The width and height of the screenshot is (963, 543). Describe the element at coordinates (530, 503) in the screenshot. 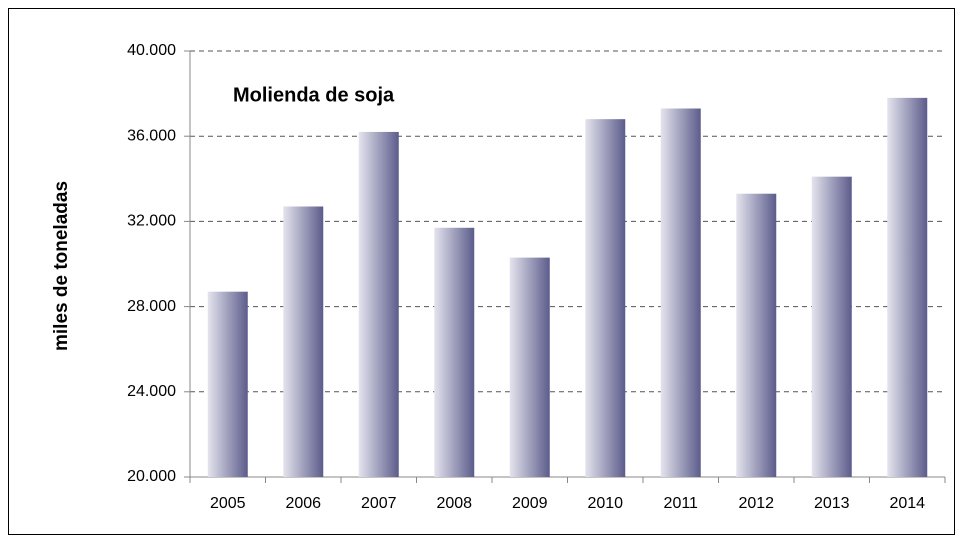

I see `x-tick-label: 2009` at that location.